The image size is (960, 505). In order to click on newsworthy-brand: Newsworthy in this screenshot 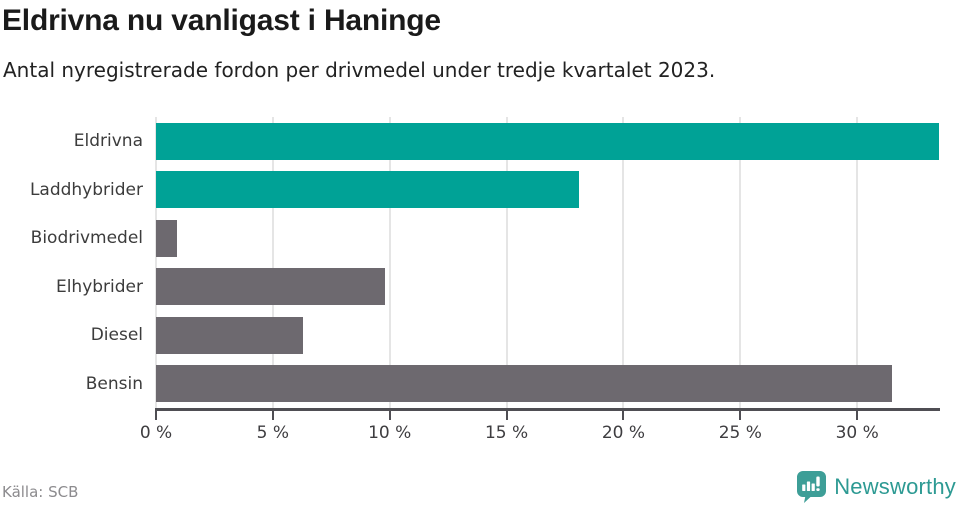, I will do `click(876, 486)`.